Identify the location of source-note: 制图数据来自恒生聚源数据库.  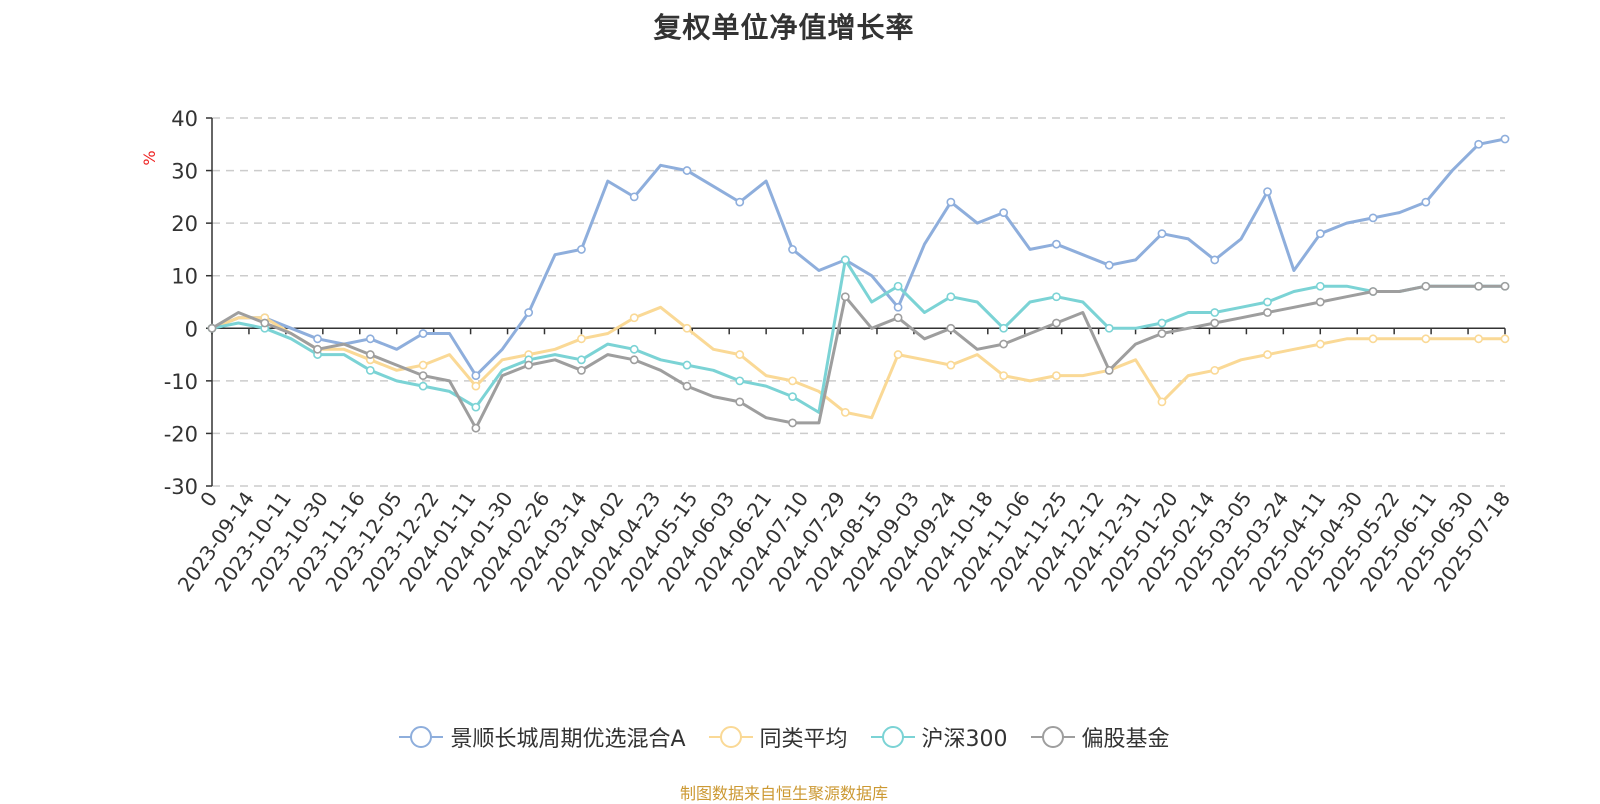
(783, 793).